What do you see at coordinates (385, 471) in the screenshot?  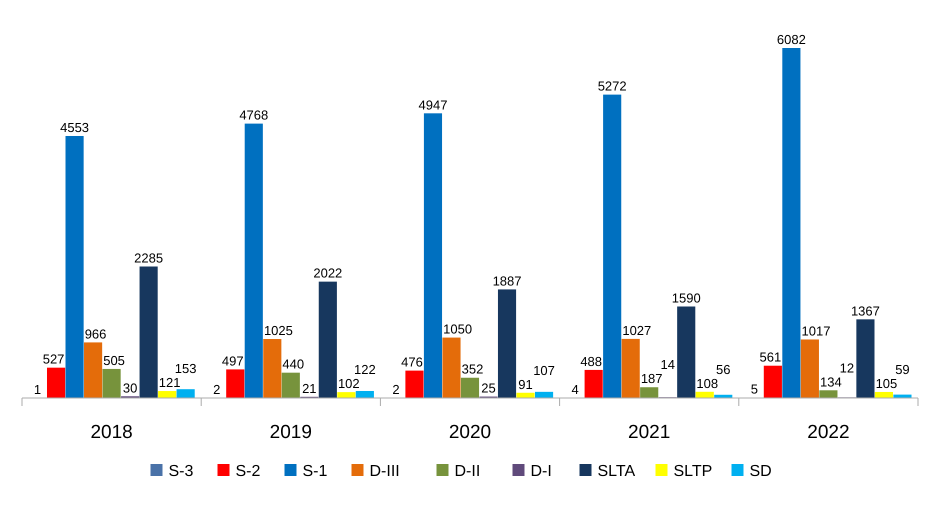 I see `legend-label: D-III` at bounding box center [385, 471].